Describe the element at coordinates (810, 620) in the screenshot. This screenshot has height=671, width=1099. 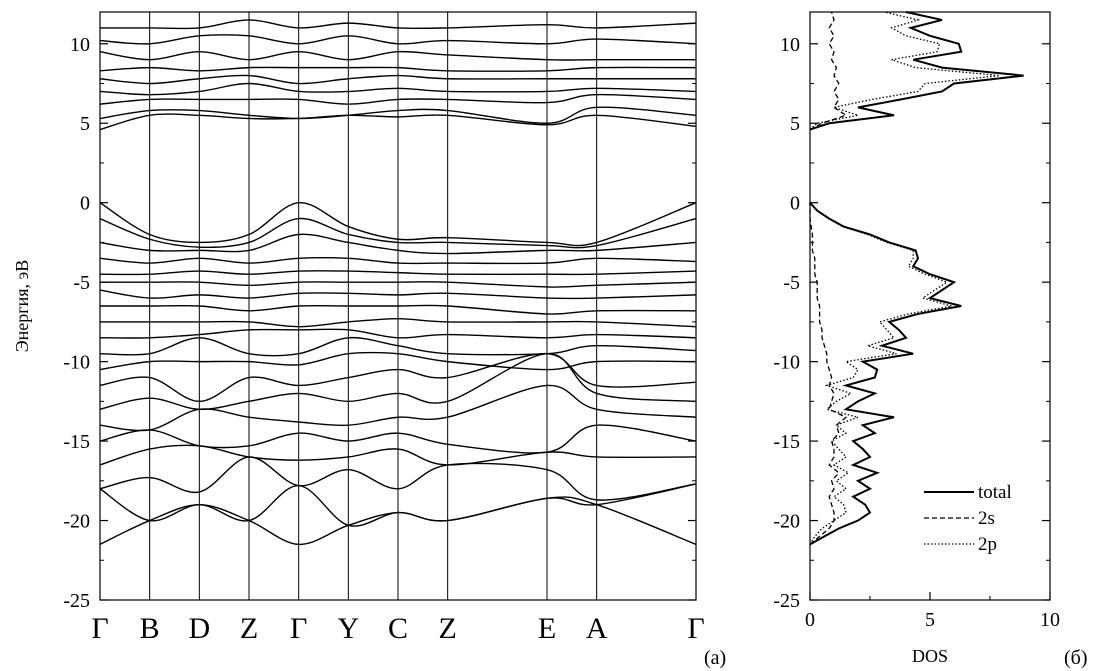
I see `x-tick-label: 0` at that location.